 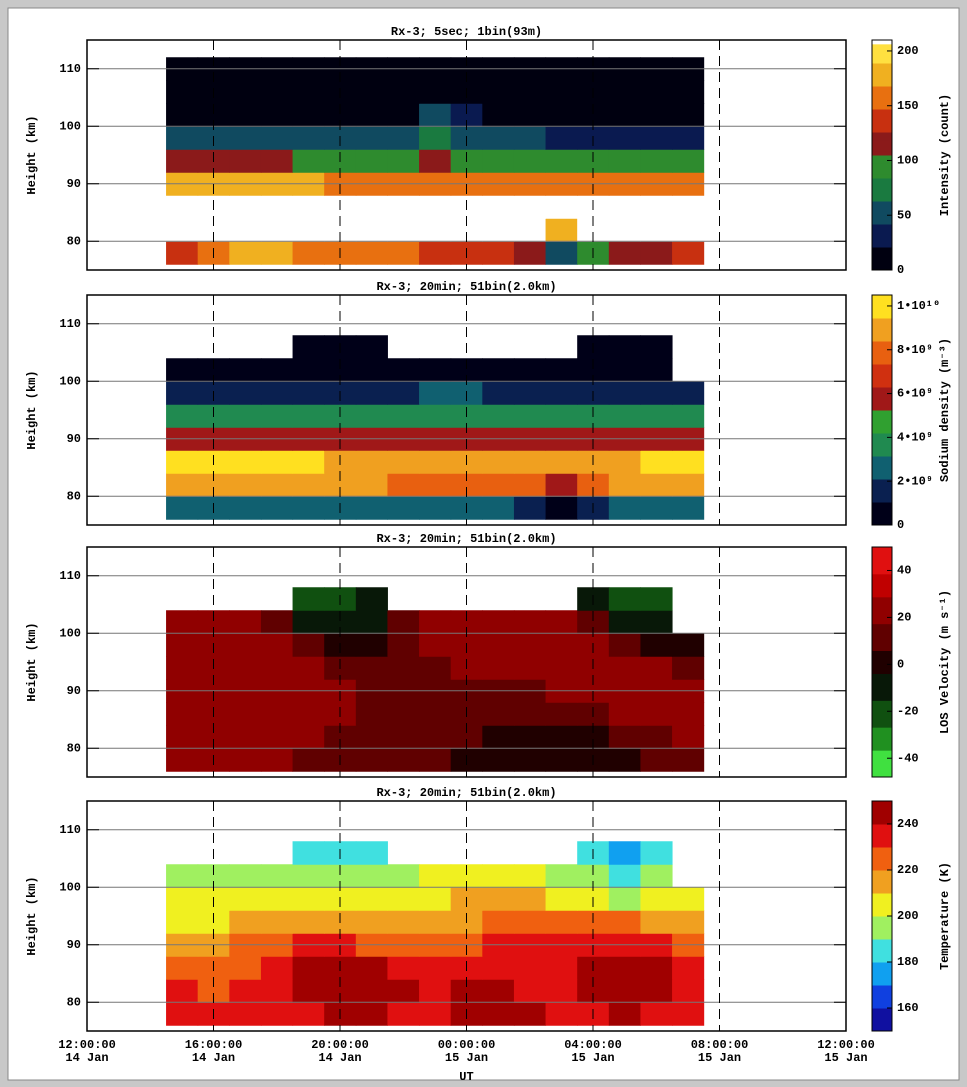 I want to click on cells, so click(x=435, y=933).